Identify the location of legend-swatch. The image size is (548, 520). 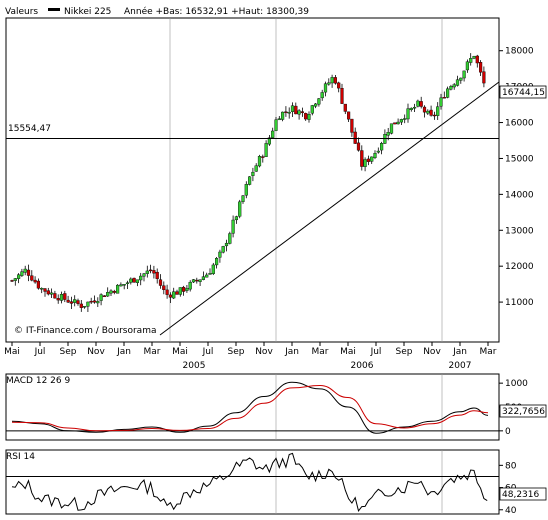
(54, 9).